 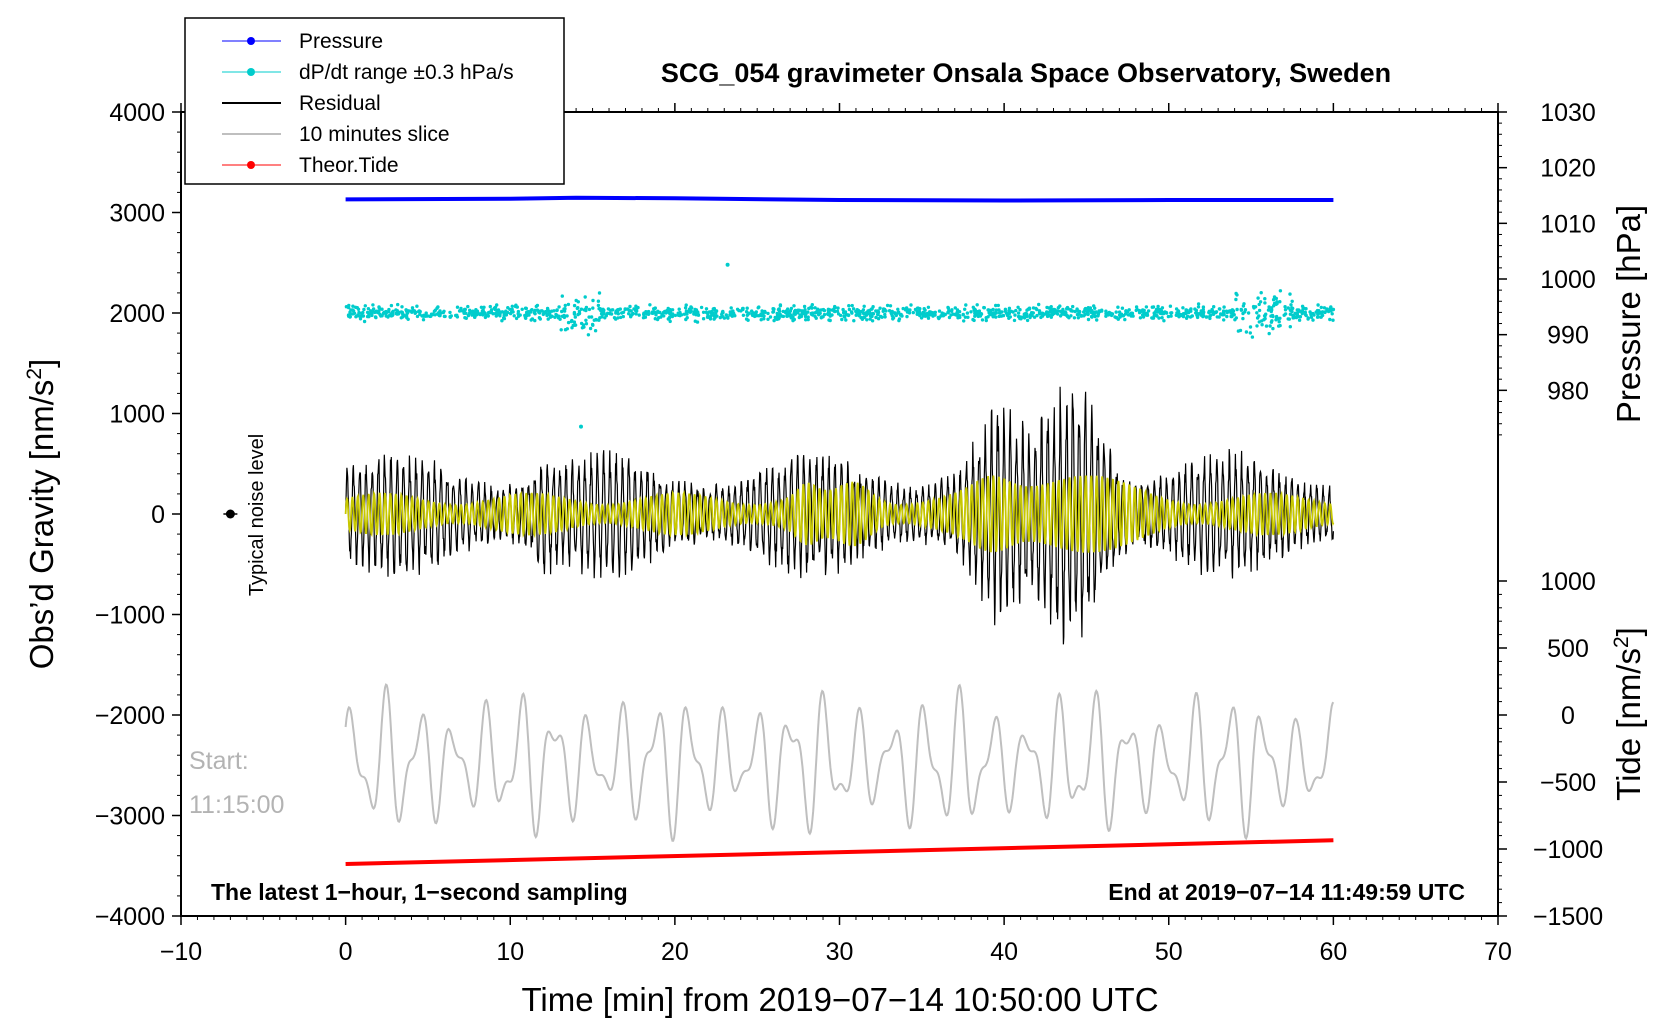 I want to click on left-y-axis: −4000 −3000 −2000 −1000 0 1000 2000 3000 4000, so click(x=138, y=515).